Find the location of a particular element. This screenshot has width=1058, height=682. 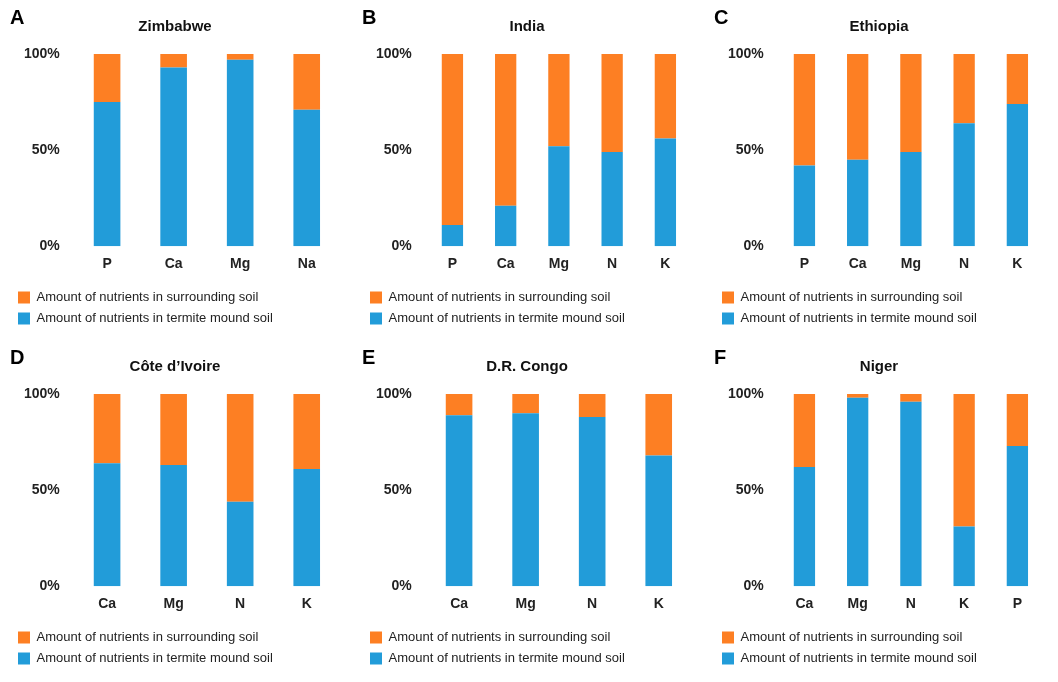

text: E is located at coordinates (369, 356).